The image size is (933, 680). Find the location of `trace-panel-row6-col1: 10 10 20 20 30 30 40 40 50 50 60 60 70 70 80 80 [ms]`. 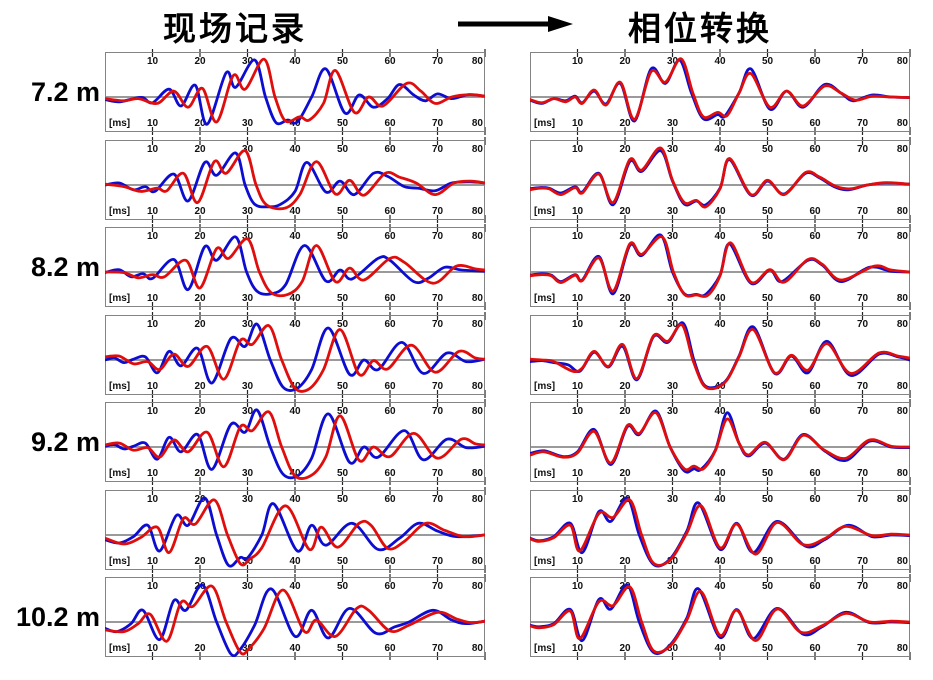

trace-panel-row6-col1: 10 10 20 20 30 30 40 40 50 50 60 60 70 70 80 80 [ms] is located at coordinates (720, 617).